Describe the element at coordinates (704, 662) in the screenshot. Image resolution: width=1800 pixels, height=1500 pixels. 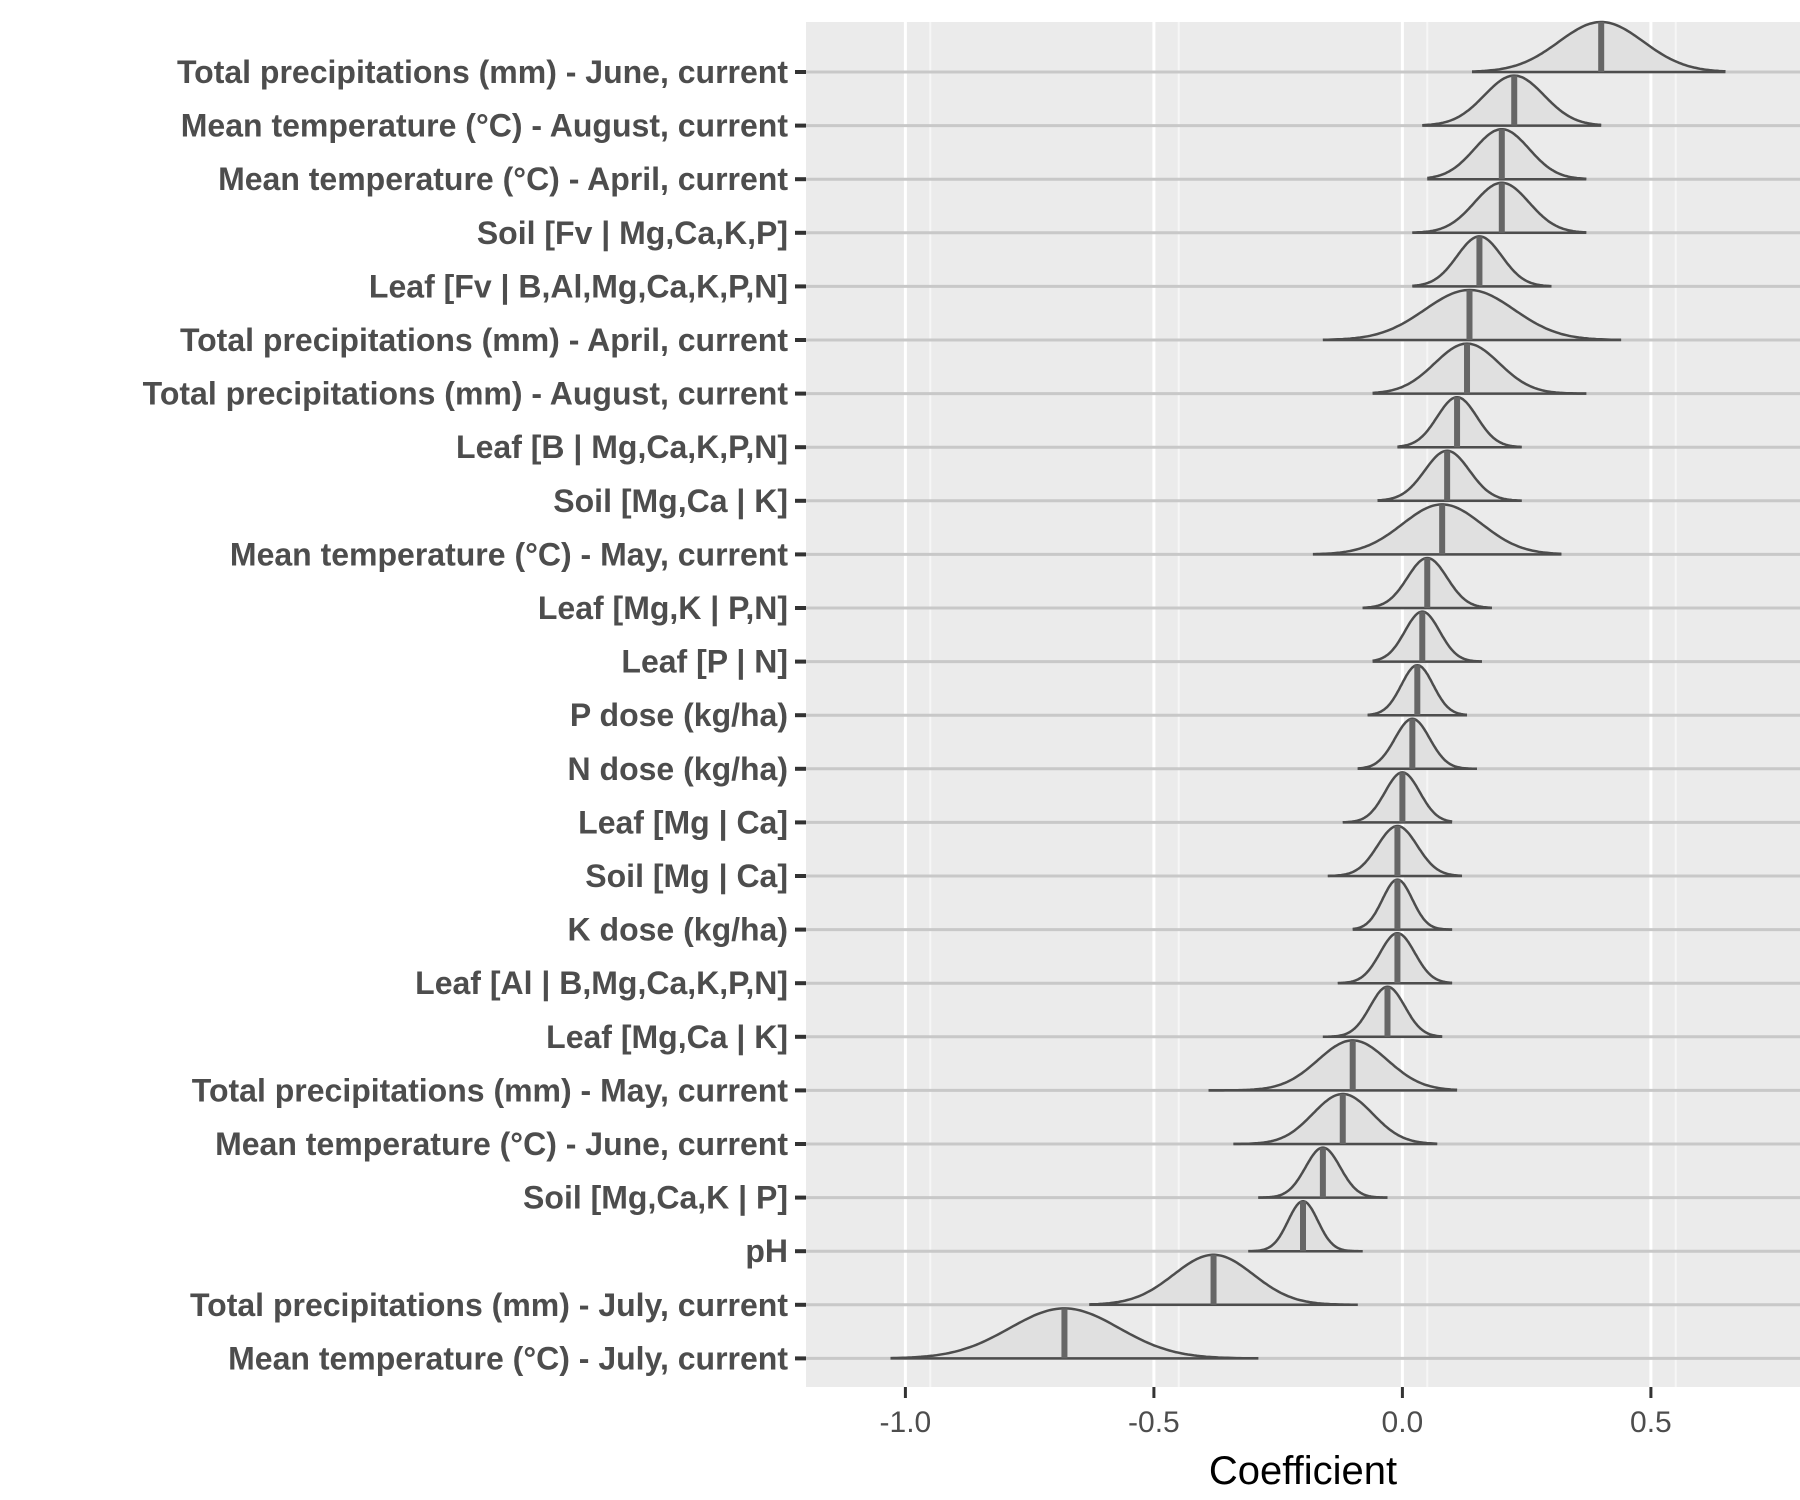
I see `y-tick-label: Leaf [P | N]` at that location.